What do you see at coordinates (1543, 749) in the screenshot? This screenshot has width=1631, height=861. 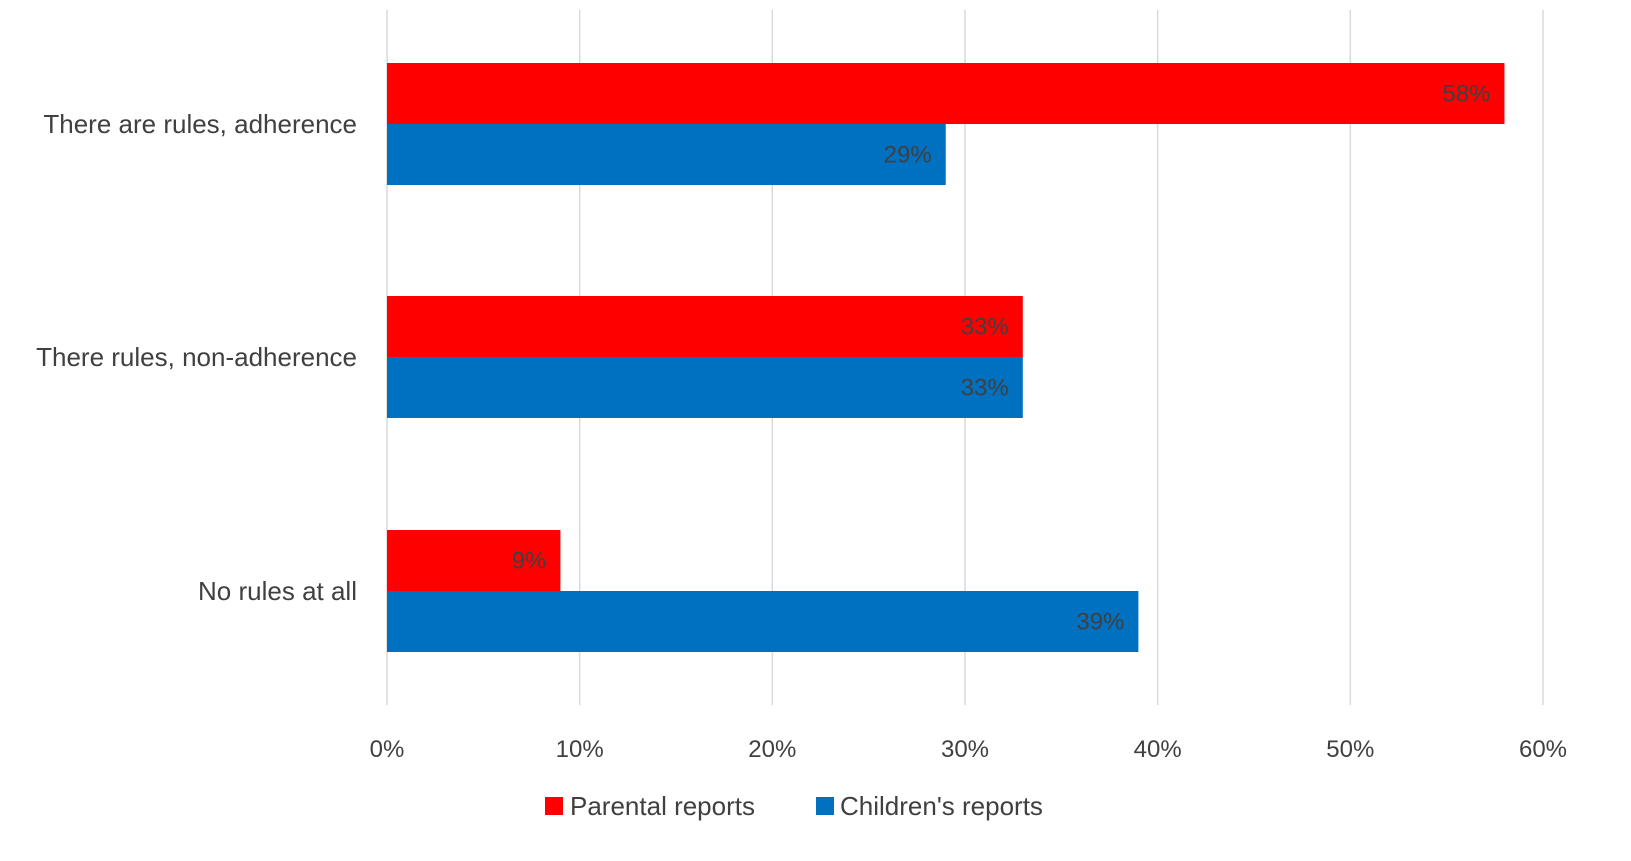 I see `x-tick-label: 60%` at bounding box center [1543, 749].